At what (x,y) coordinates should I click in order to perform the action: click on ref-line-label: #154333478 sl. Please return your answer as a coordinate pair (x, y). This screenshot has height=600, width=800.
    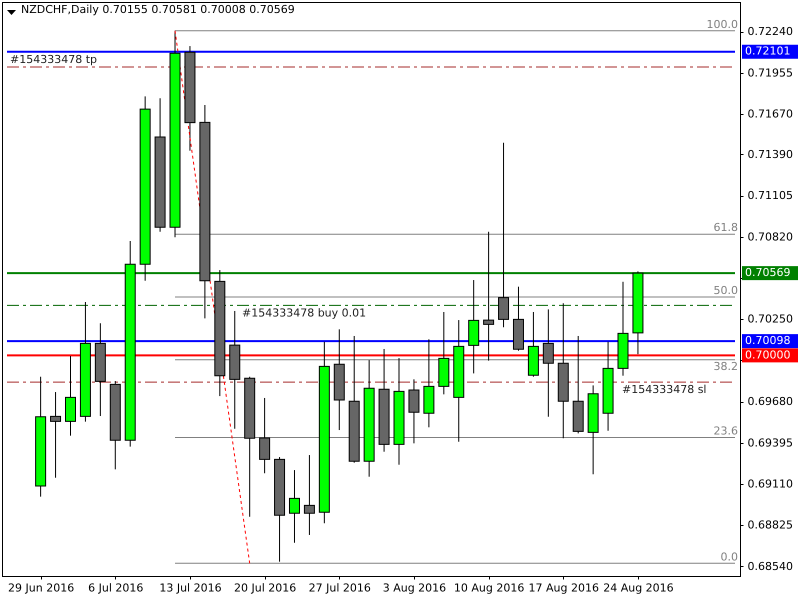
    Looking at the image, I should click on (664, 389).